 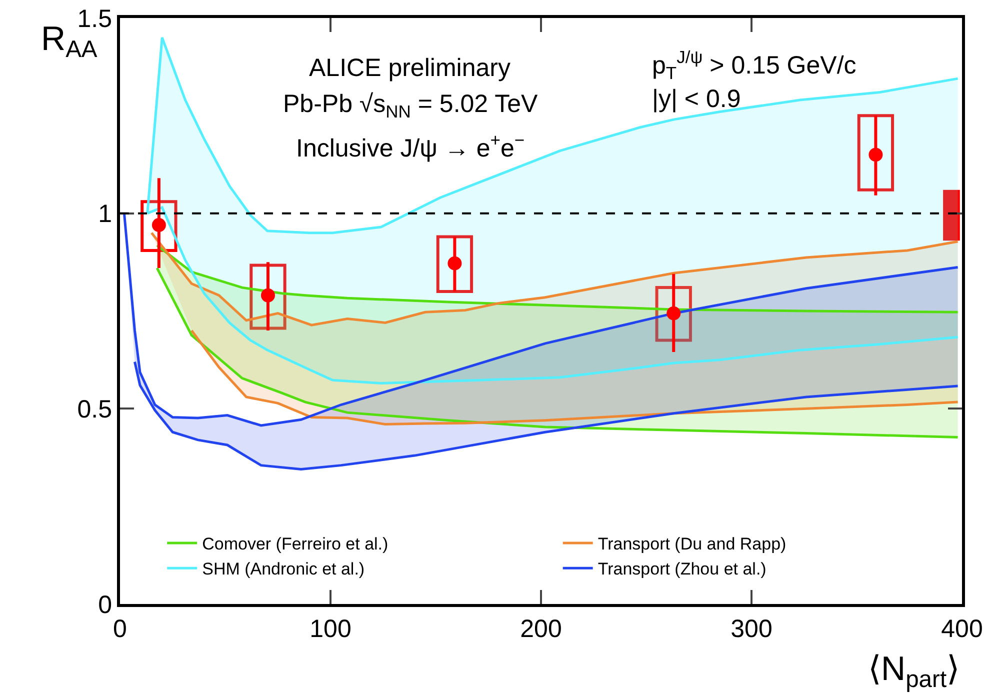 What do you see at coordinates (283, 569) in the screenshot?
I see `legend-label: SHM (Andronic et al.)` at bounding box center [283, 569].